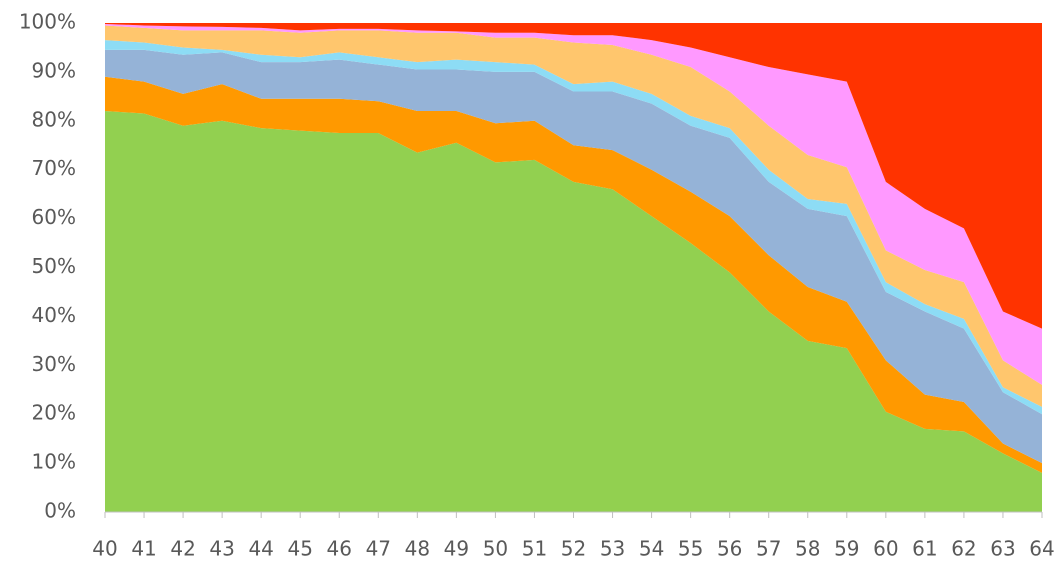  I want to click on x-tick-label: 55, so click(690, 549).